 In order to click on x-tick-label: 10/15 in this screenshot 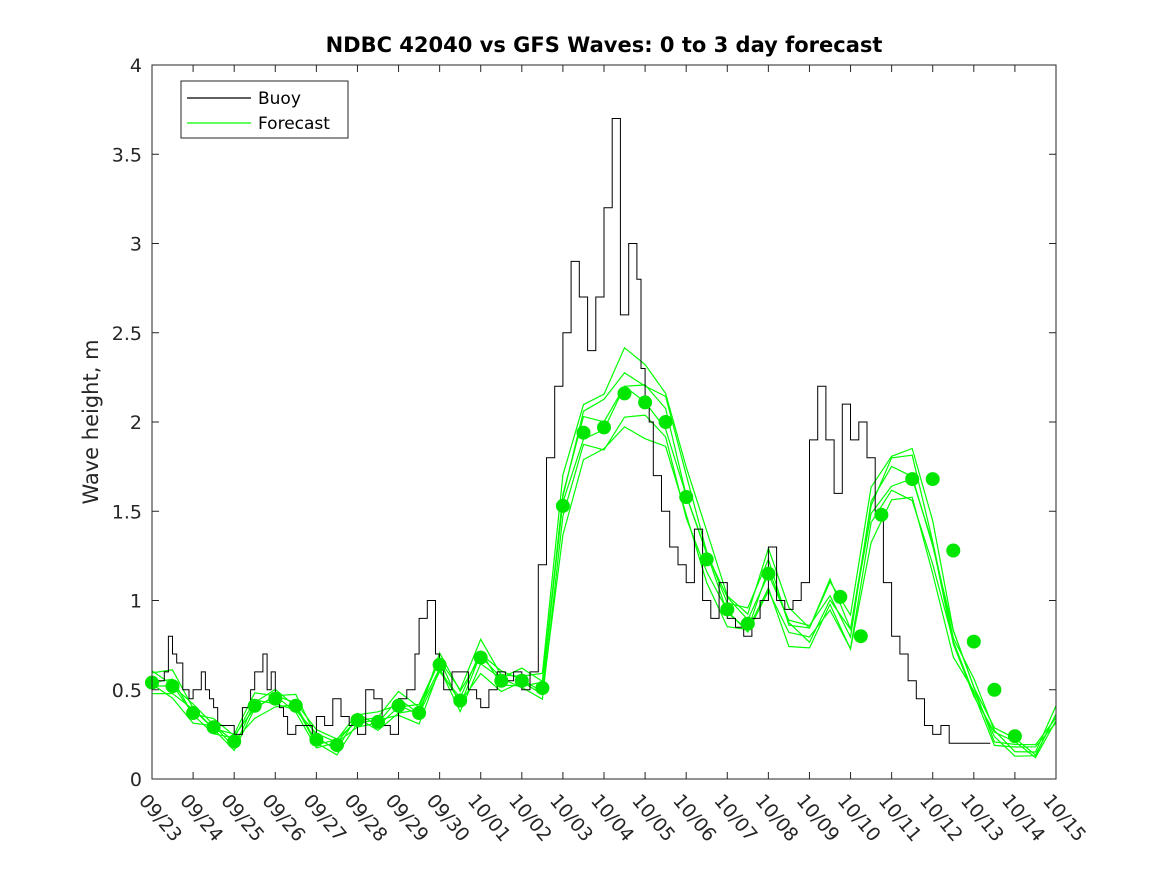, I will do `click(1064, 818)`.